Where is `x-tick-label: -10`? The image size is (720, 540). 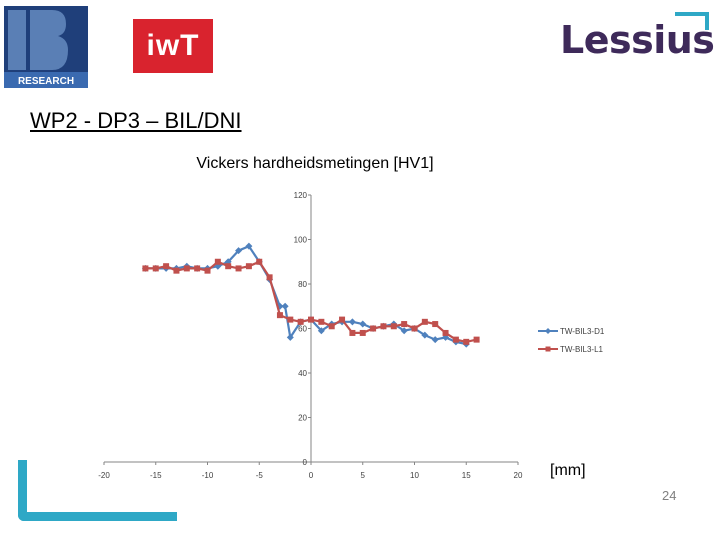
x-tick-label: -10 is located at coordinates (208, 475).